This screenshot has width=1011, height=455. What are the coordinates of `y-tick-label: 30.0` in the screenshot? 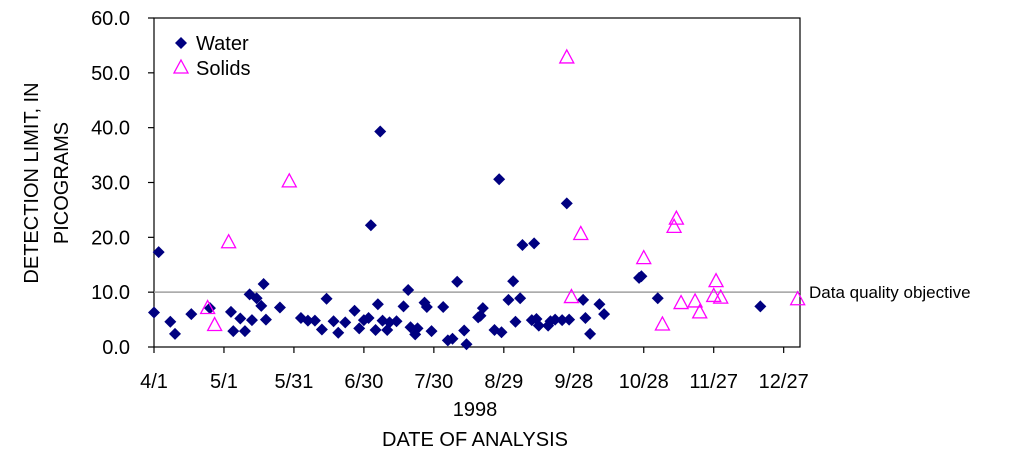 It's located at (110, 184).